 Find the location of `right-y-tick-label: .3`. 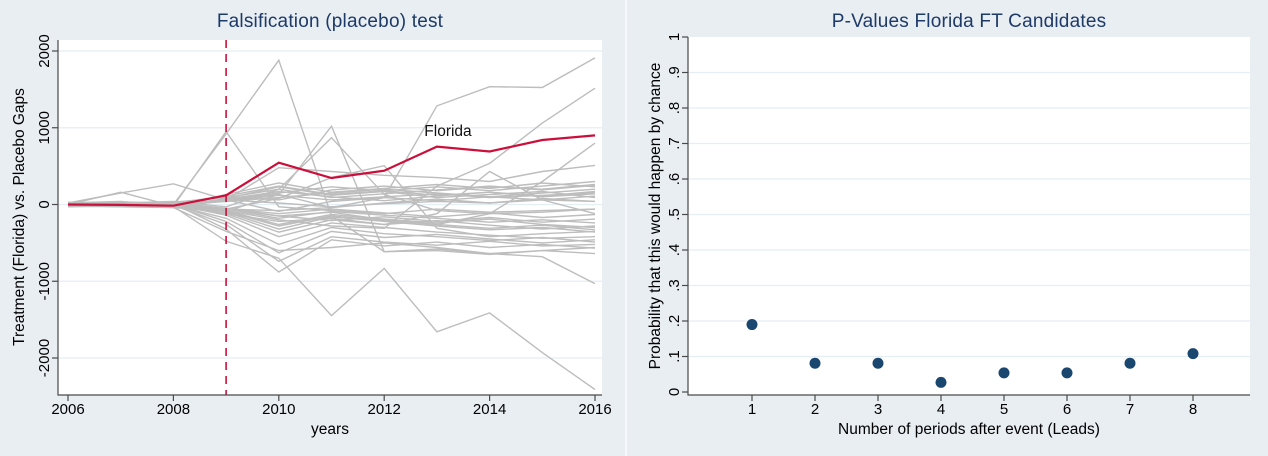

right-y-tick-label: .3 is located at coordinates (674, 285).